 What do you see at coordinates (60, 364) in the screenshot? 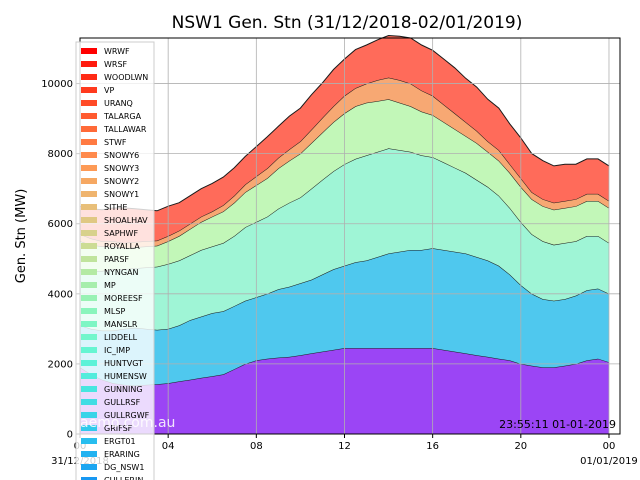
I see `y-tick-label: 2000` at bounding box center [60, 364].